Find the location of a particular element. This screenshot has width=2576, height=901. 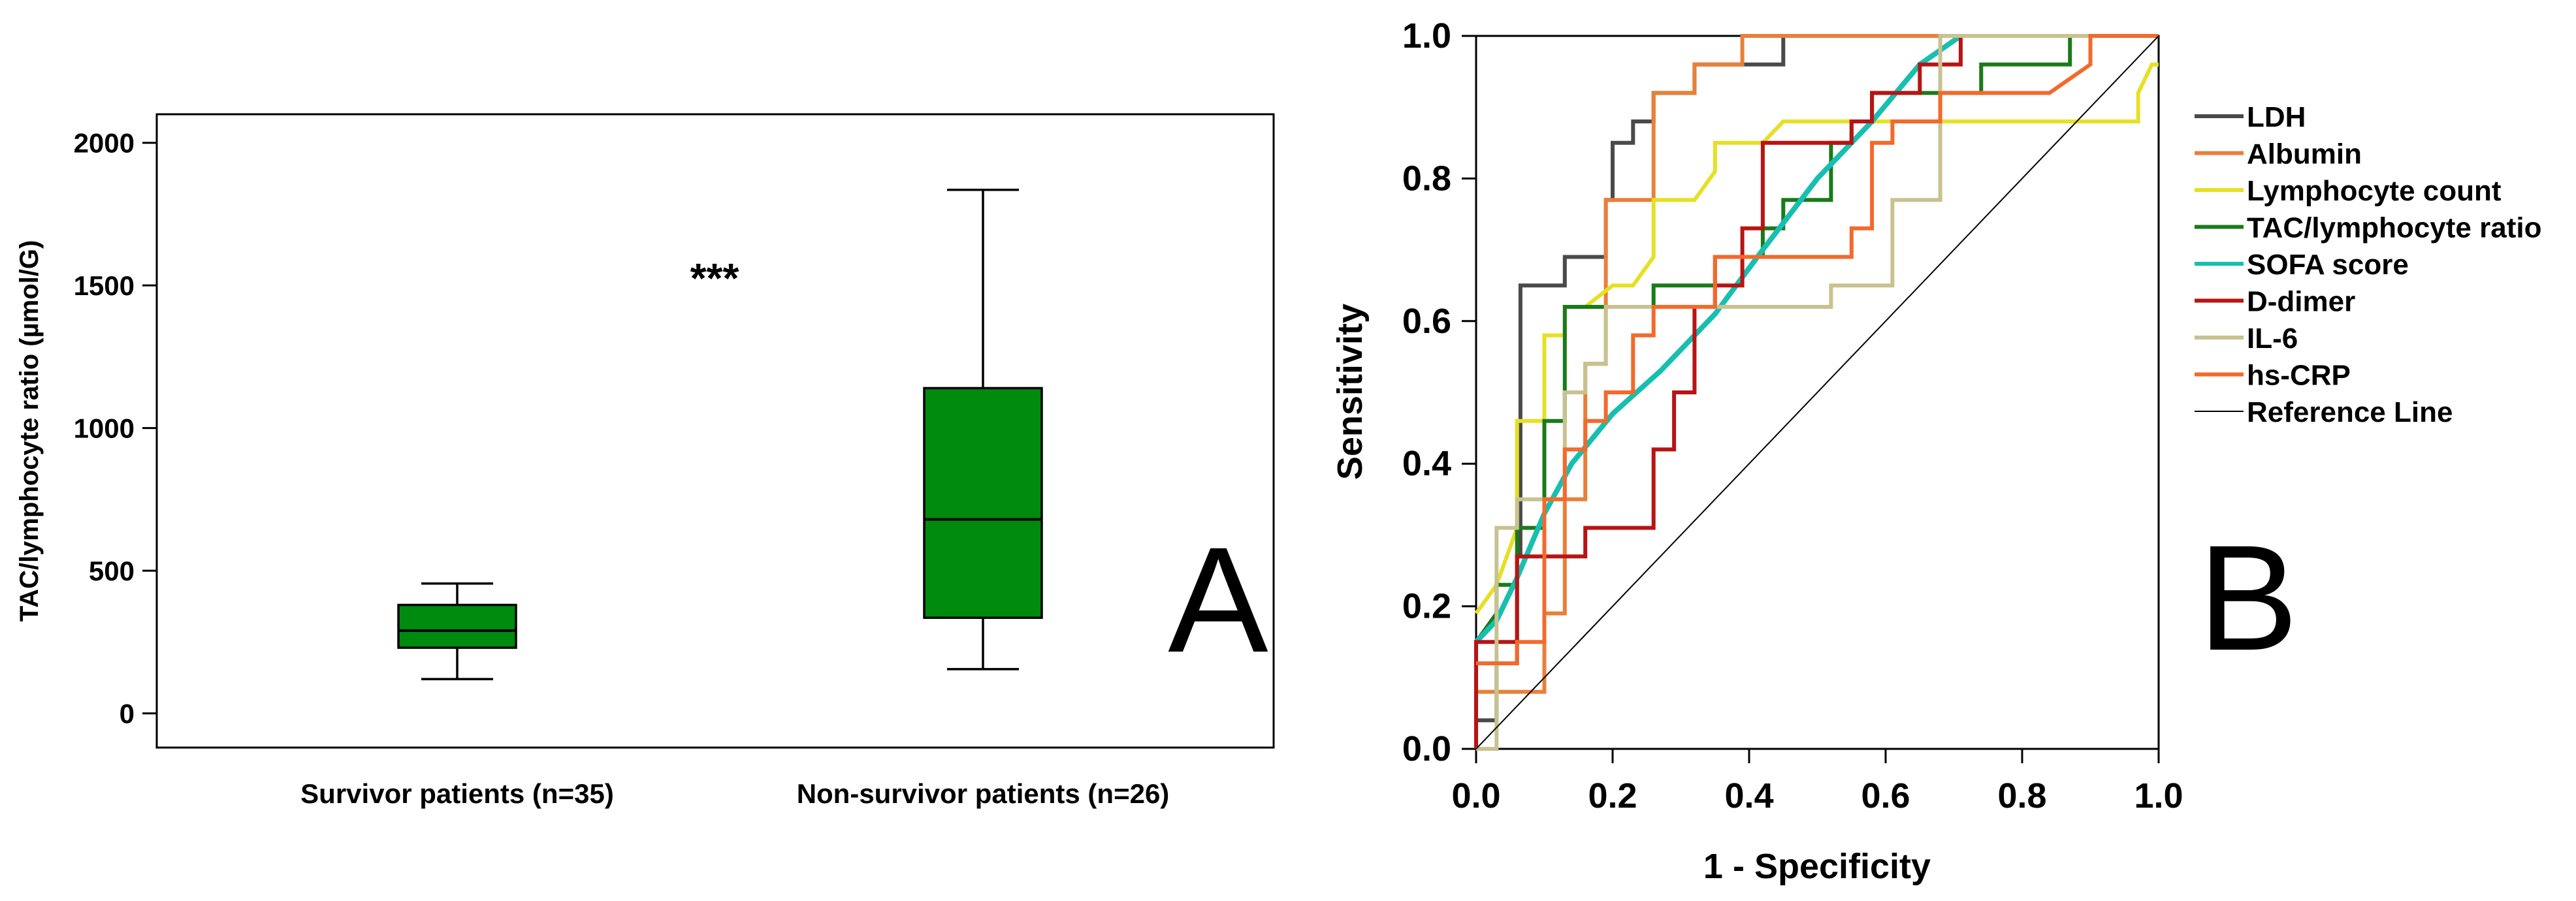

roc-y-title: Sensitivity is located at coordinates (1350, 392).